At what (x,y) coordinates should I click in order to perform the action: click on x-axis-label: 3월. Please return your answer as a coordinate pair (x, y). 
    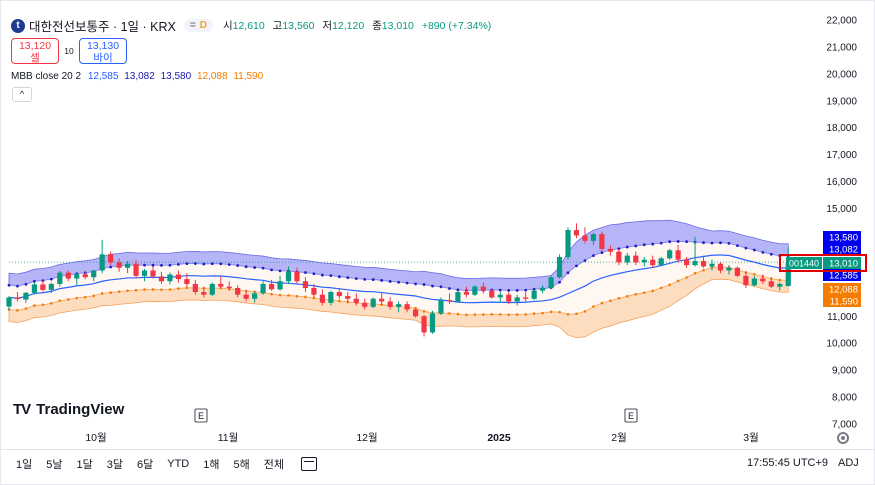
    Looking at the image, I should click on (751, 438).